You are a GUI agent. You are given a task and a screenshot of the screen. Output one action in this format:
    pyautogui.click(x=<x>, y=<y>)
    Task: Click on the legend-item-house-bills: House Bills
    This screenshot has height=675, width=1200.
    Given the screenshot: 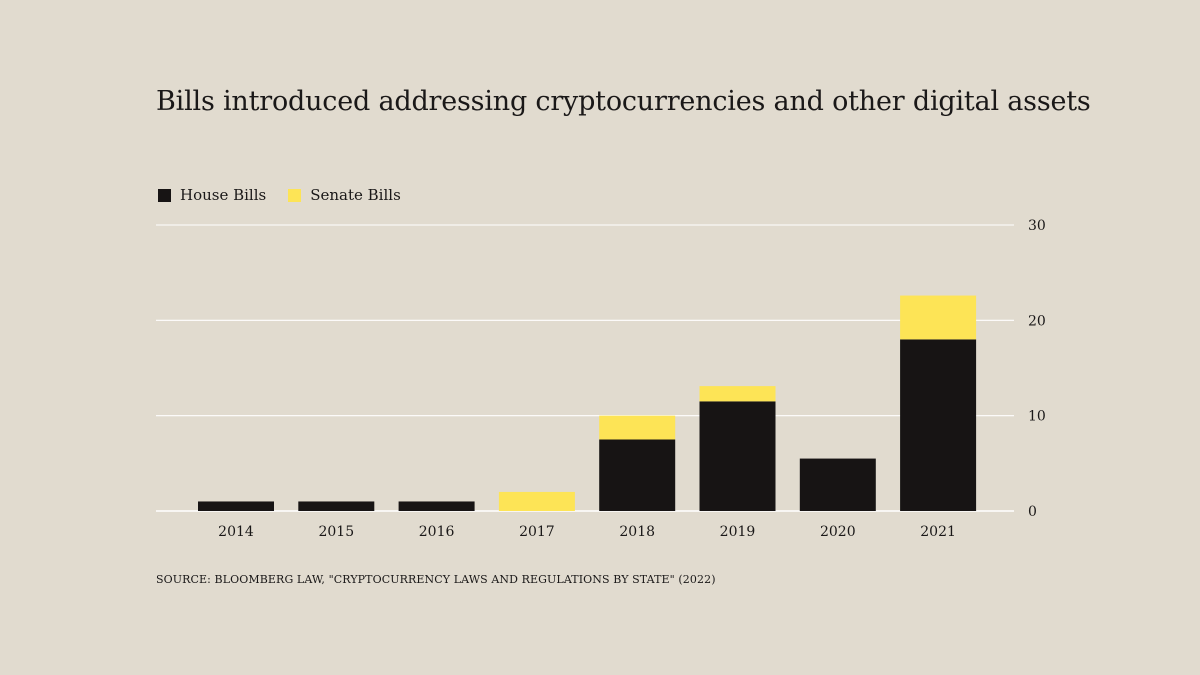 What is the action you would take?
    pyautogui.click(x=212, y=195)
    